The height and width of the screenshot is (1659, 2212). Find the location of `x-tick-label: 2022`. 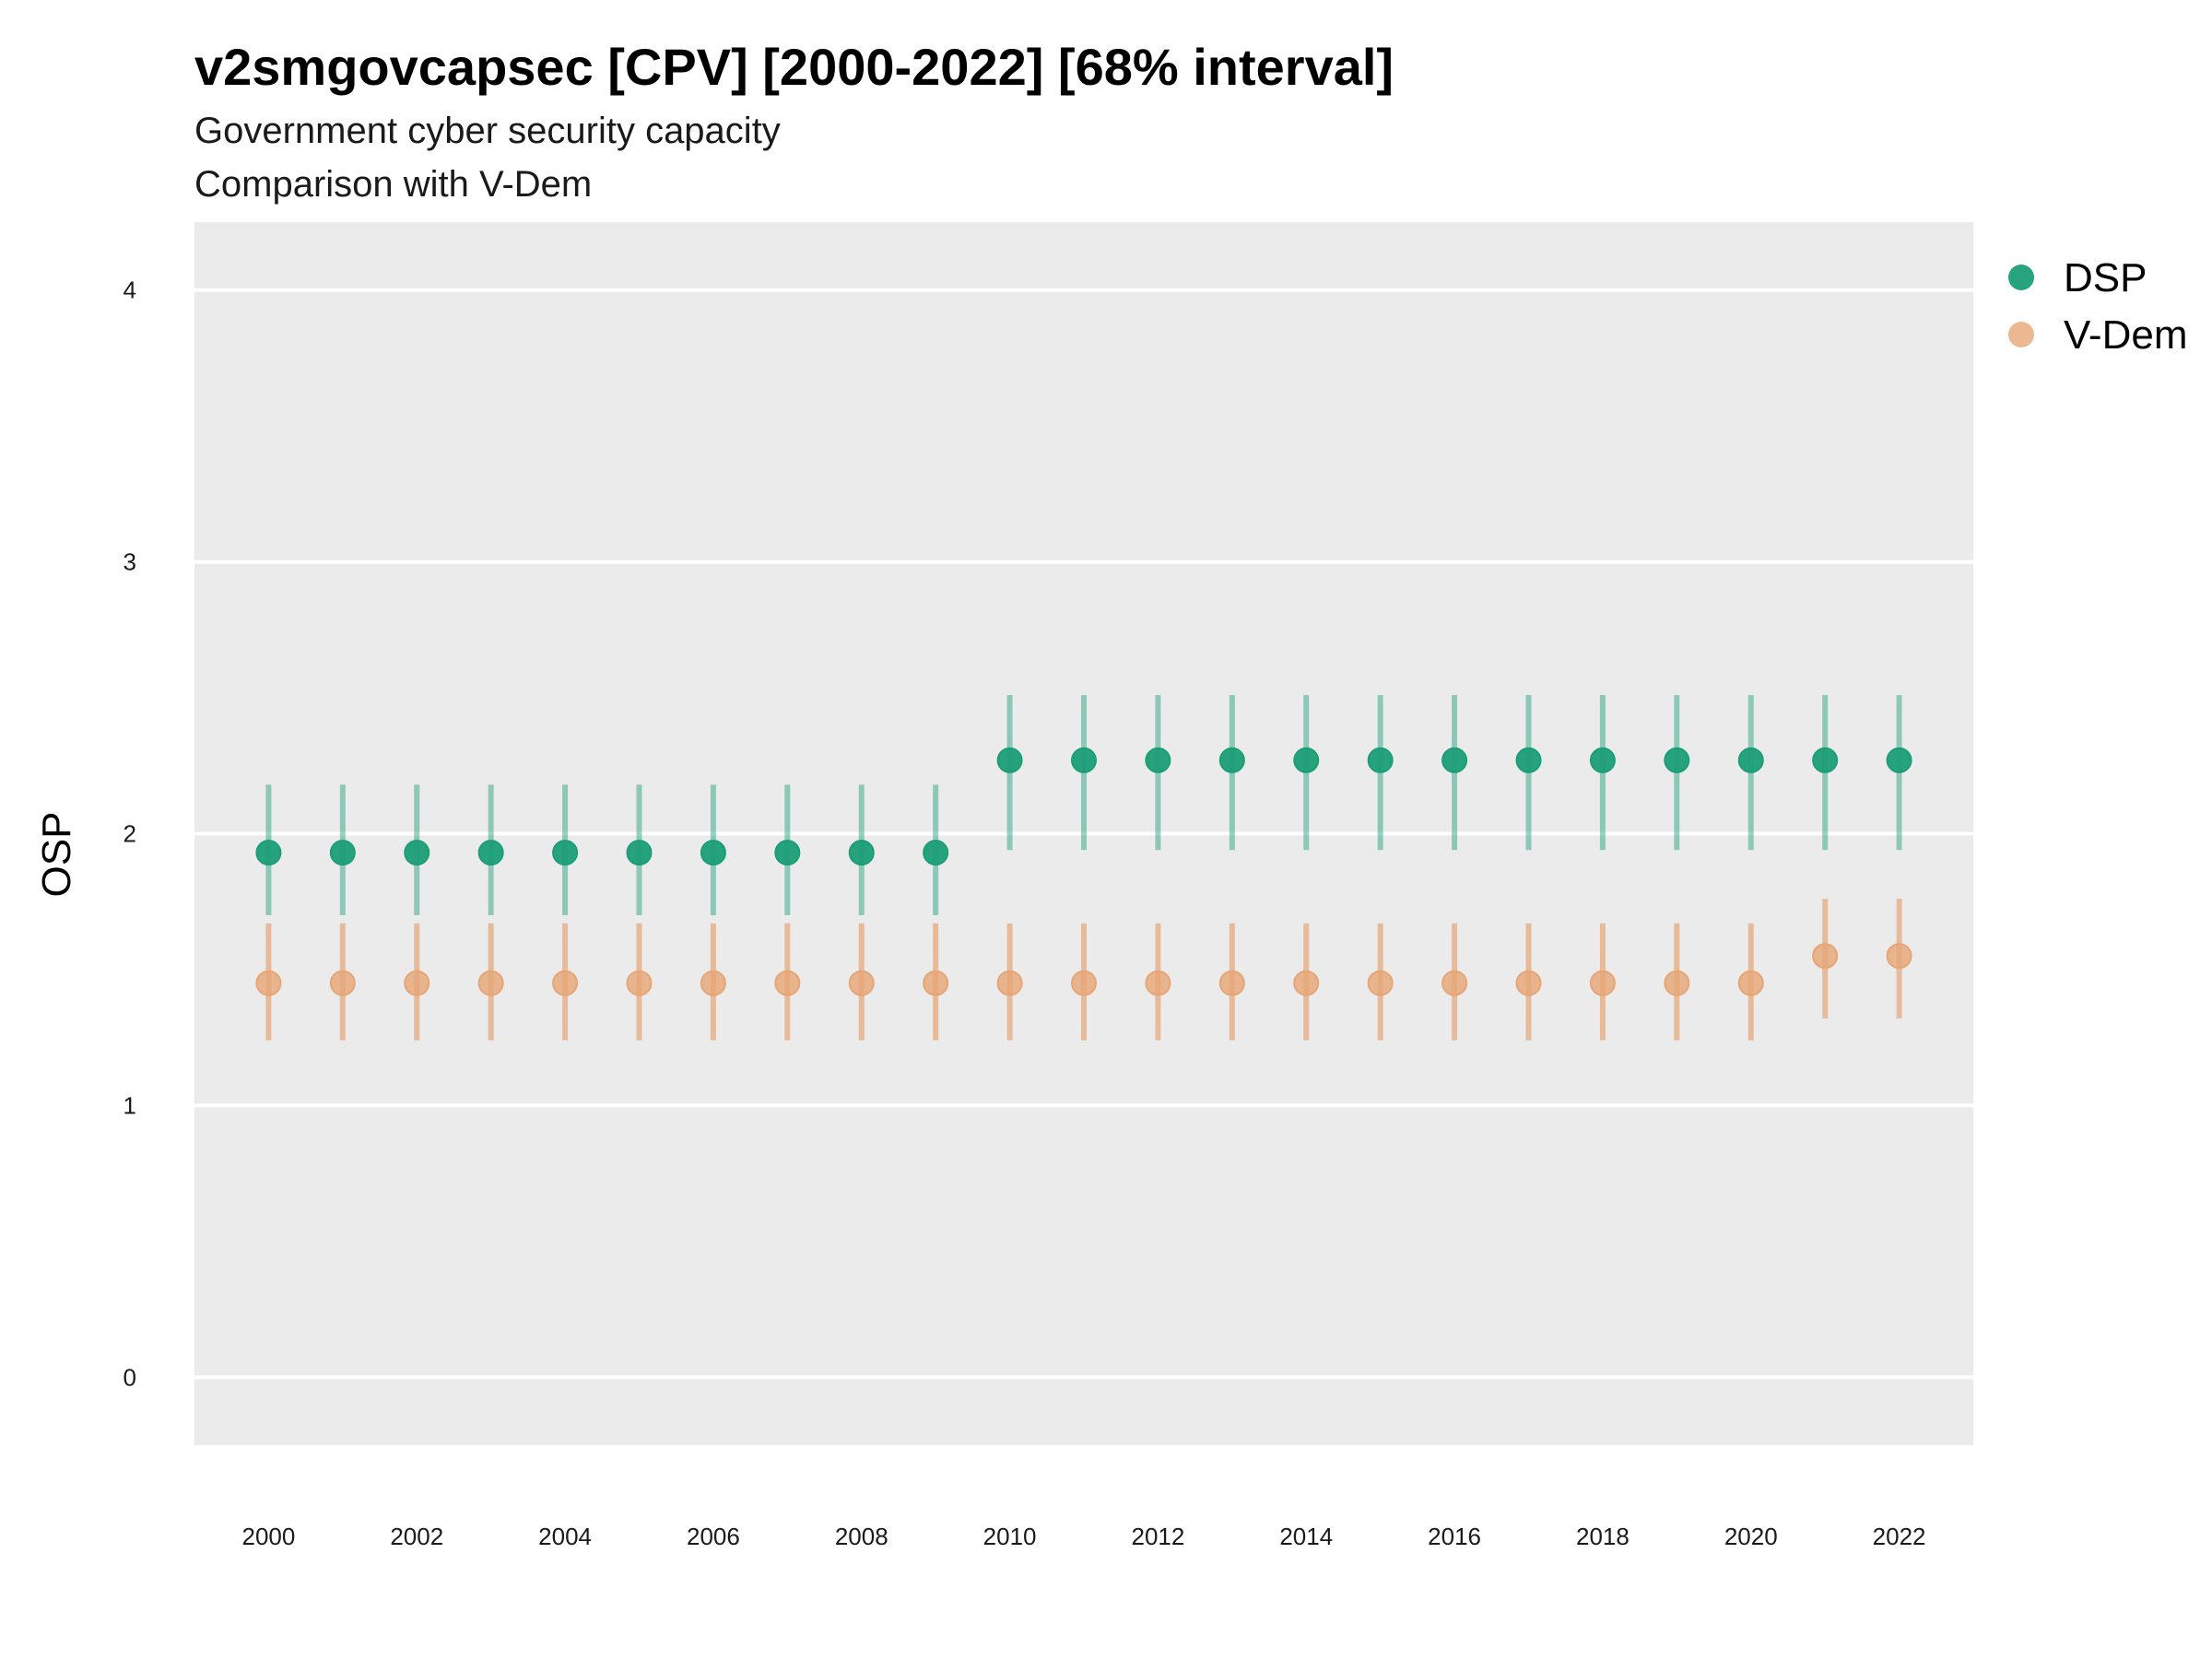

x-tick-label: 2022 is located at coordinates (1899, 1536).